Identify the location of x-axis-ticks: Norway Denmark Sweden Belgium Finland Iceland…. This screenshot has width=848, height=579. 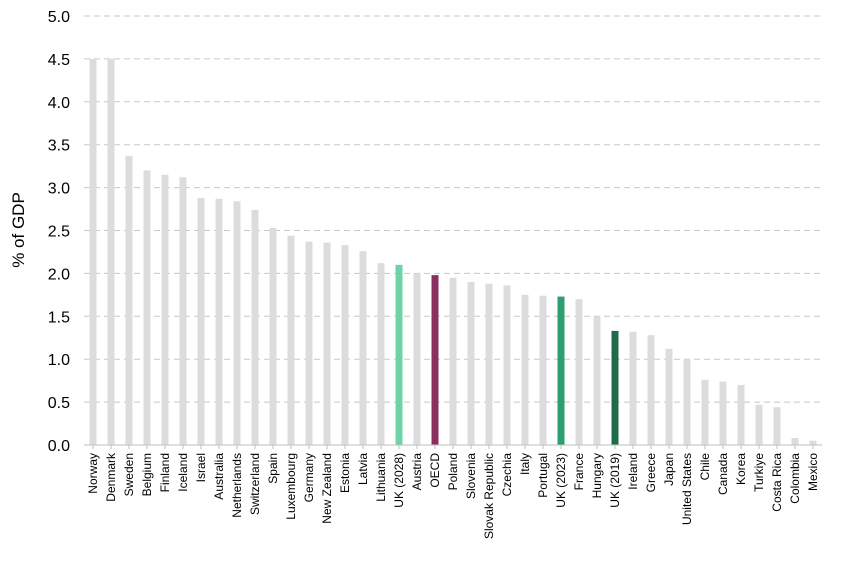
(453, 495).